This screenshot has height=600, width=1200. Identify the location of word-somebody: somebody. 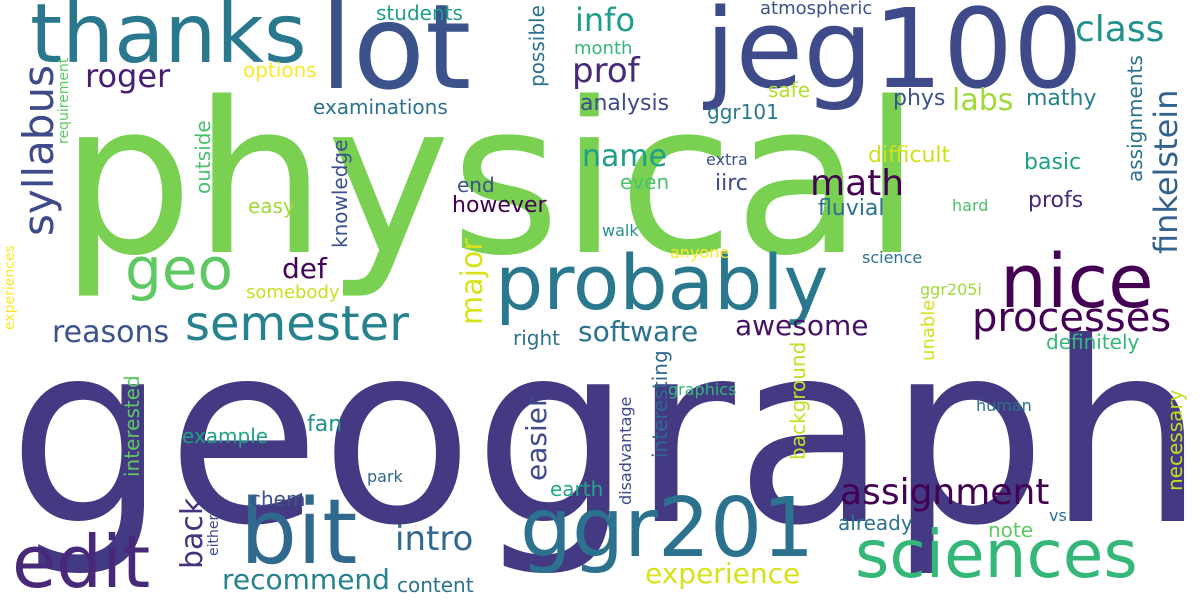
(293, 292).